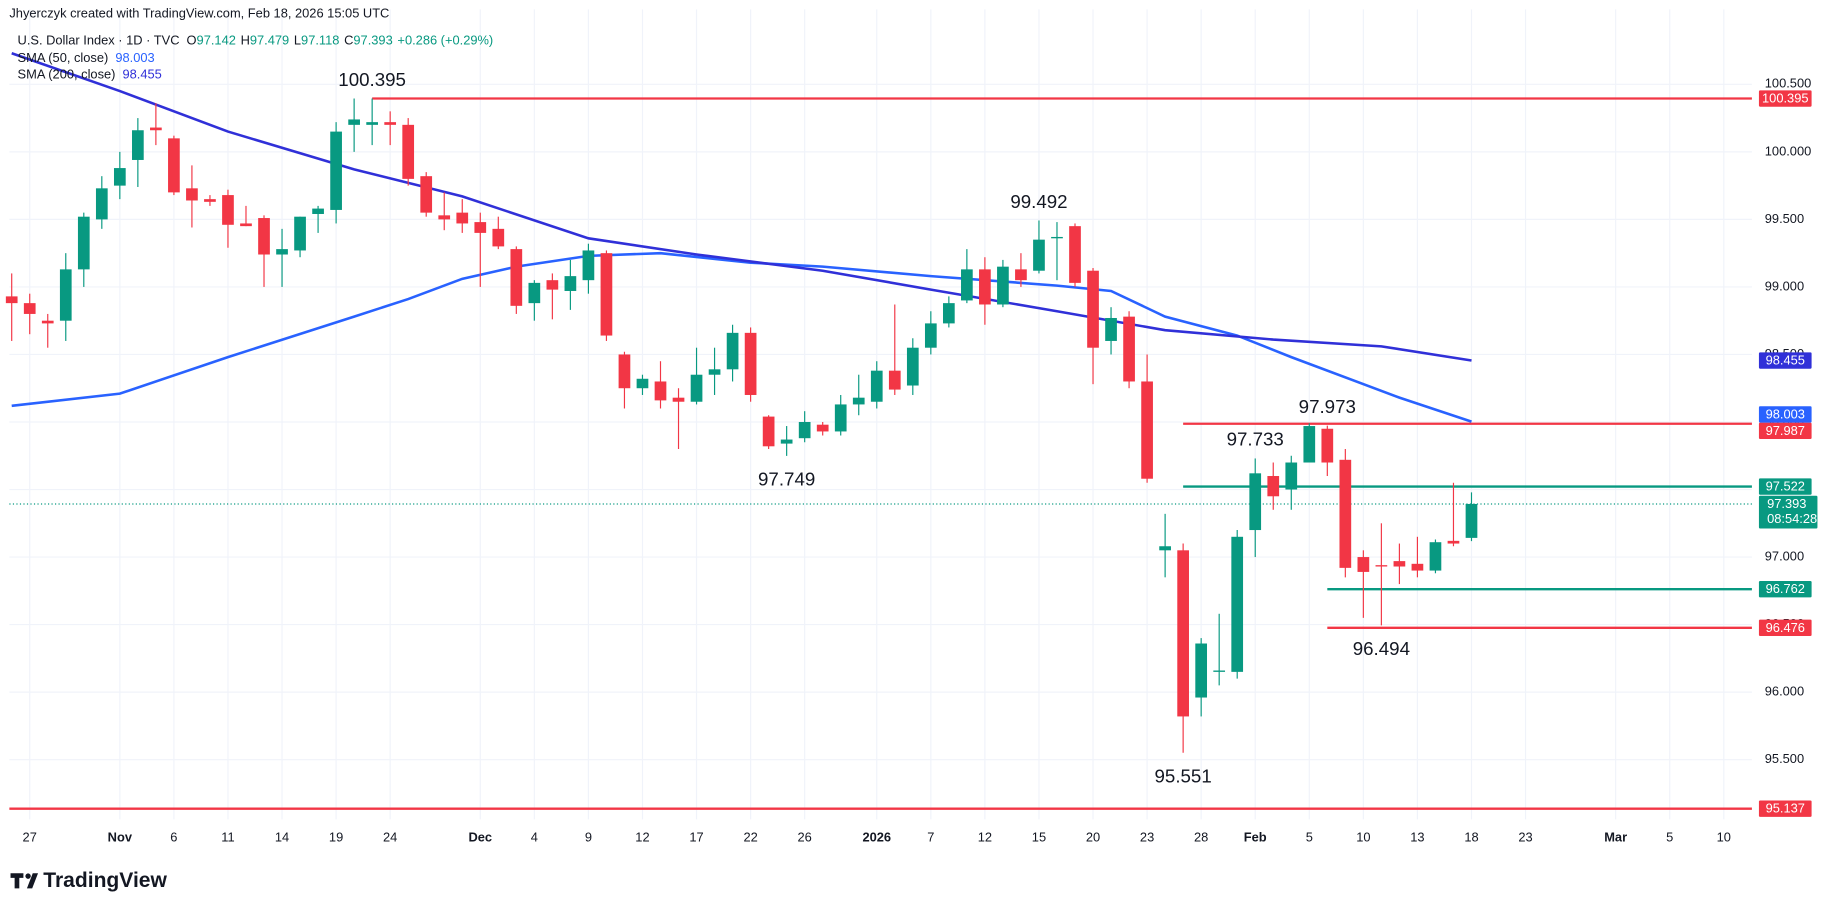 This screenshot has height=913, width=1835. Describe the element at coordinates (30, 836) in the screenshot. I see `x-tick-label: 27` at that location.